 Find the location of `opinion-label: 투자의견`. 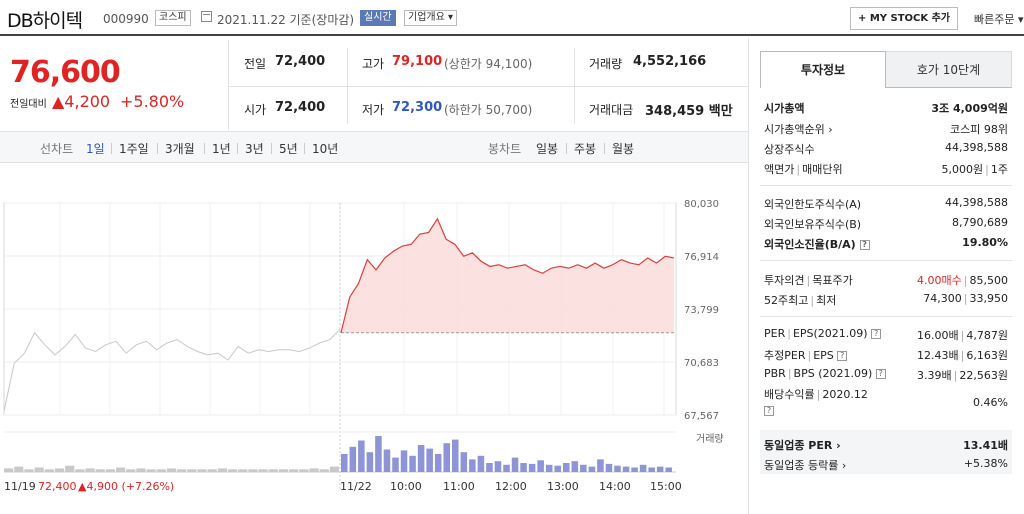

opinion-label: 투자의견 is located at coordinates (784, 280).